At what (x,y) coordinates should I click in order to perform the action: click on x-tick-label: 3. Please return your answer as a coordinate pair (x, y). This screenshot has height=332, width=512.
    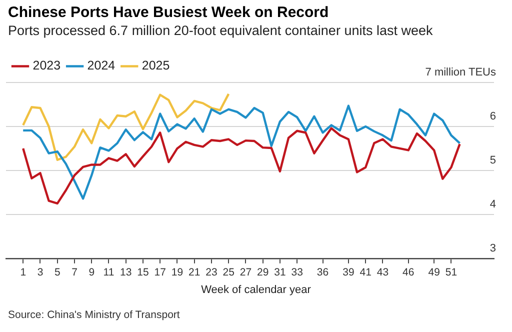
    Looking at the image, I should click on (40, 272).